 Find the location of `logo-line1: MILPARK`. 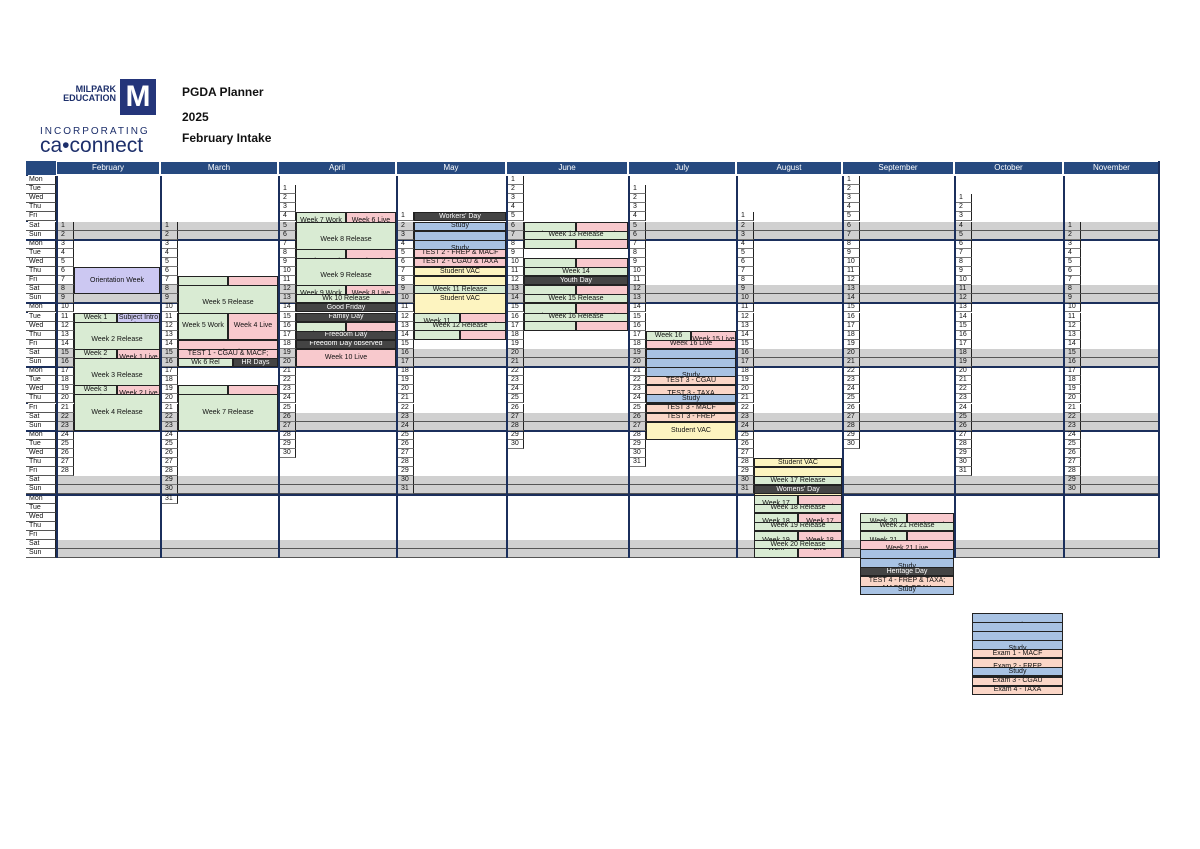

logo-line1: MILPARK is located at coordinates (95, 89).